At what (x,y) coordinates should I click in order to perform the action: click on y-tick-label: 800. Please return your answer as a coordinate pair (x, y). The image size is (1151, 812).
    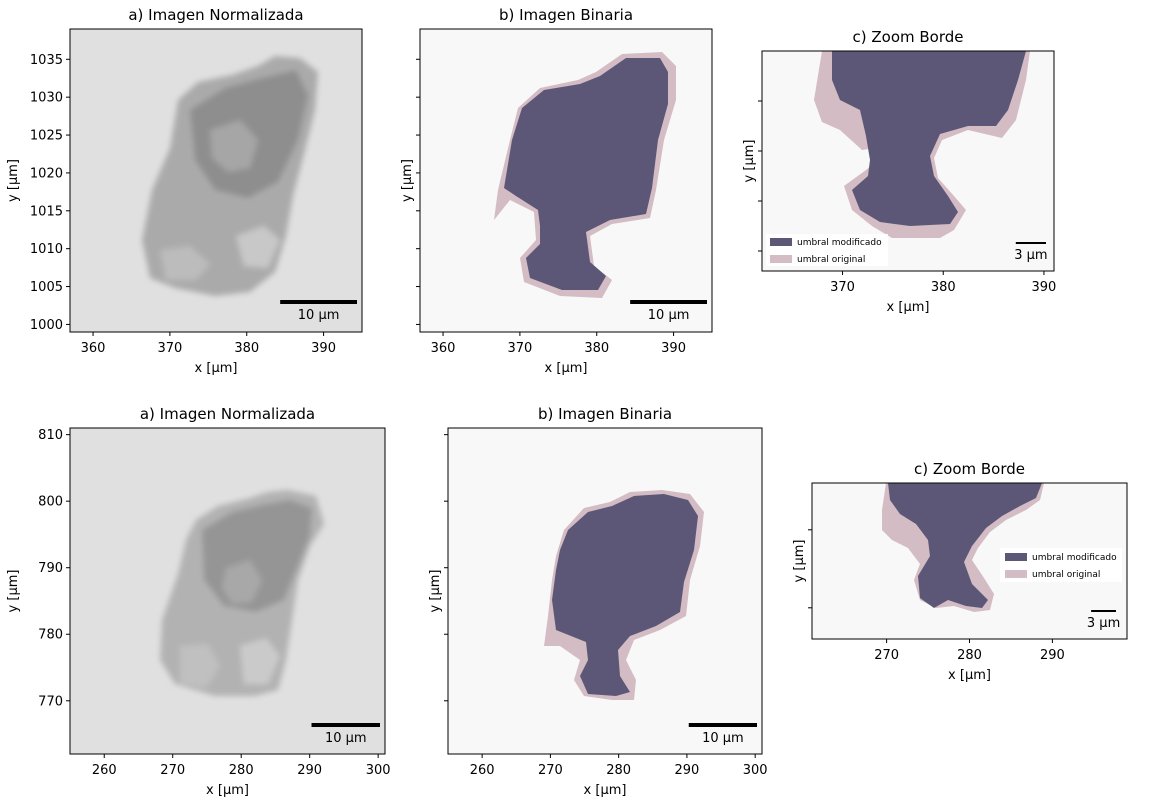
    Looking at the image, I should click on (50, 502).